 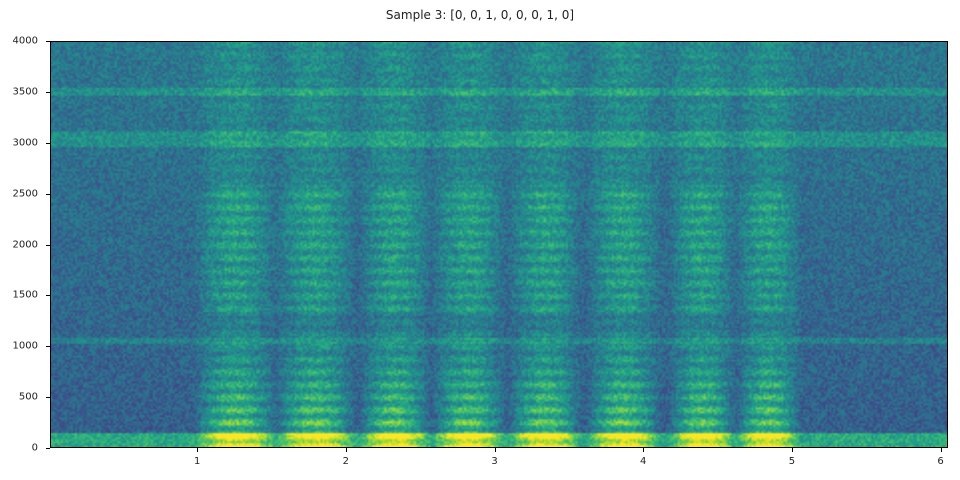 I want to click on y-tick-label: 1500, so click(x=25, y=295).